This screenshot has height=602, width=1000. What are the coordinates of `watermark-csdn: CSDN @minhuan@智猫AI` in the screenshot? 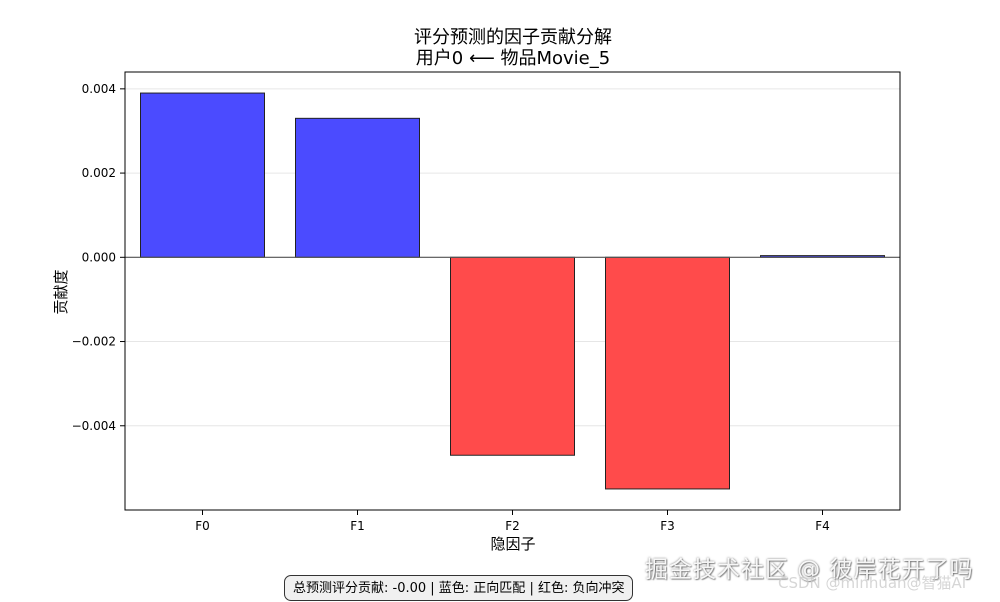 It's located at (872, 583).